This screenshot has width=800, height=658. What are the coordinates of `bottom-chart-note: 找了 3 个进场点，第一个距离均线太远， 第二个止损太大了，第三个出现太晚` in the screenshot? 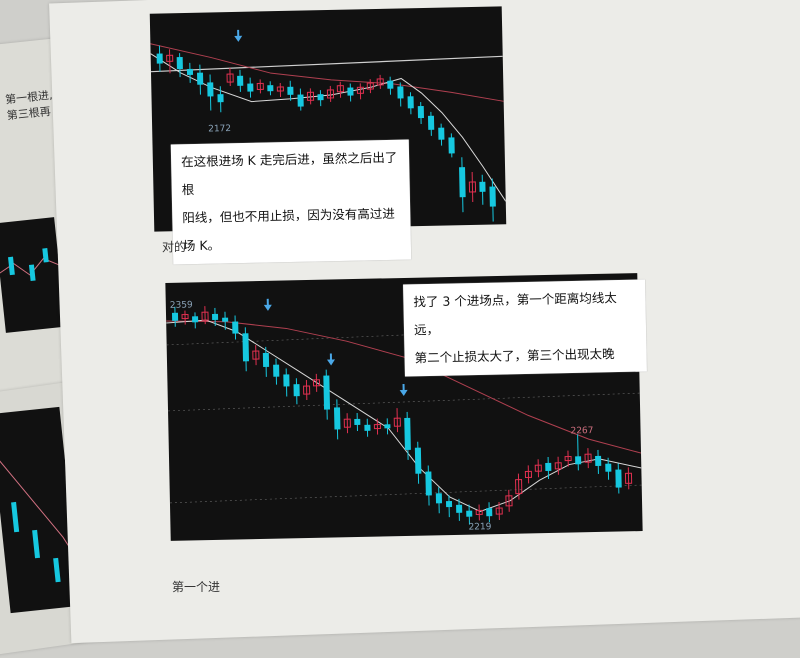 It's located at (525, 327).